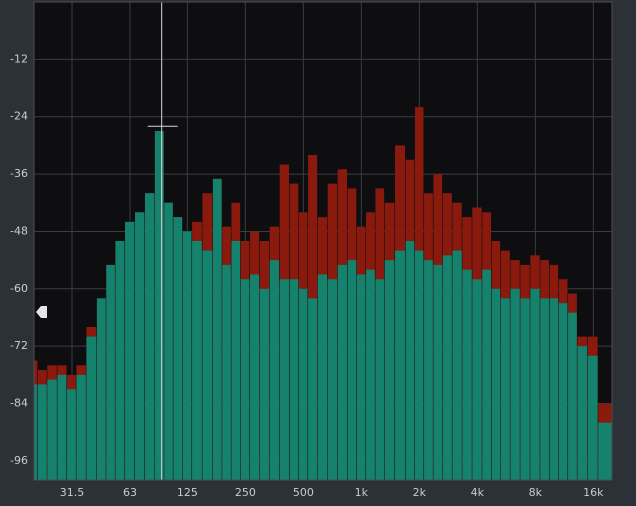 The width and height of the screenshot is (636, 506). What do you see at coordinates (593, 492) in the screenshot?
I see `x-tick-label: 16k` at bounding box center [593, 492].